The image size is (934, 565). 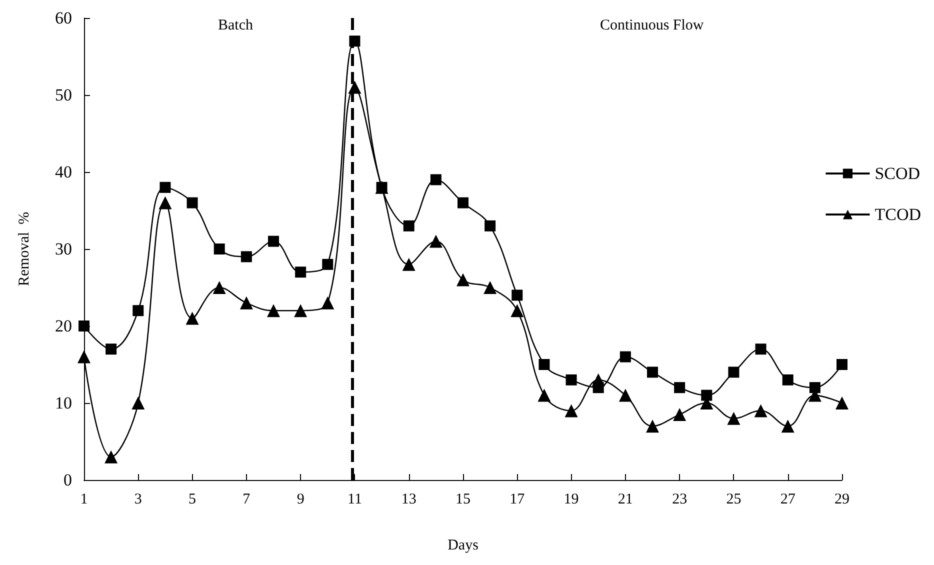 What do you see at coordinates (236, 26) in the screenshot?
I see `annotation: Batch` at bounding box center [236, 26].